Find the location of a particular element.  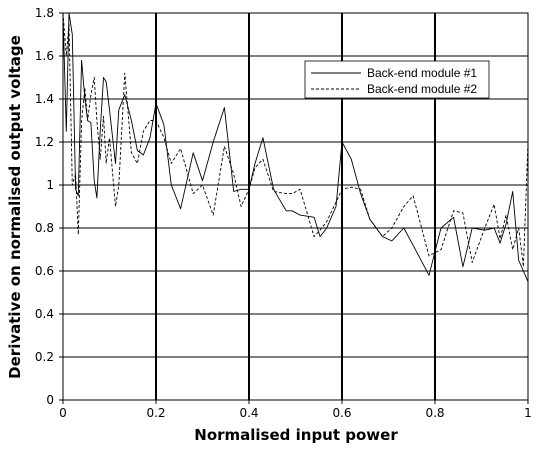

y-tick-label: 0.8 is located at coordinates (44, 228).